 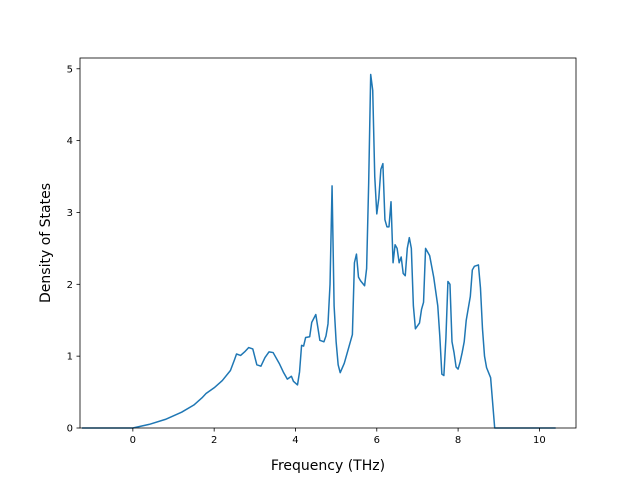 I want to click on y-tick-label: 5, so click(x=70, y=69).